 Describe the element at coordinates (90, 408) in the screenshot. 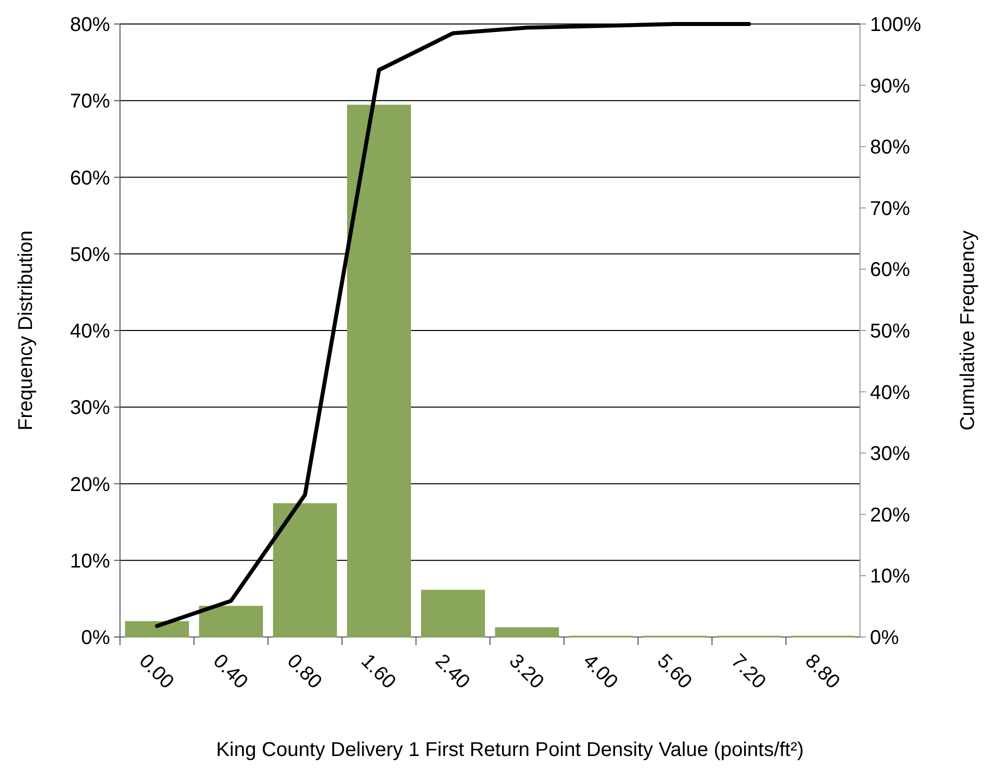

I see `y-tick-label: 30%` at that location.